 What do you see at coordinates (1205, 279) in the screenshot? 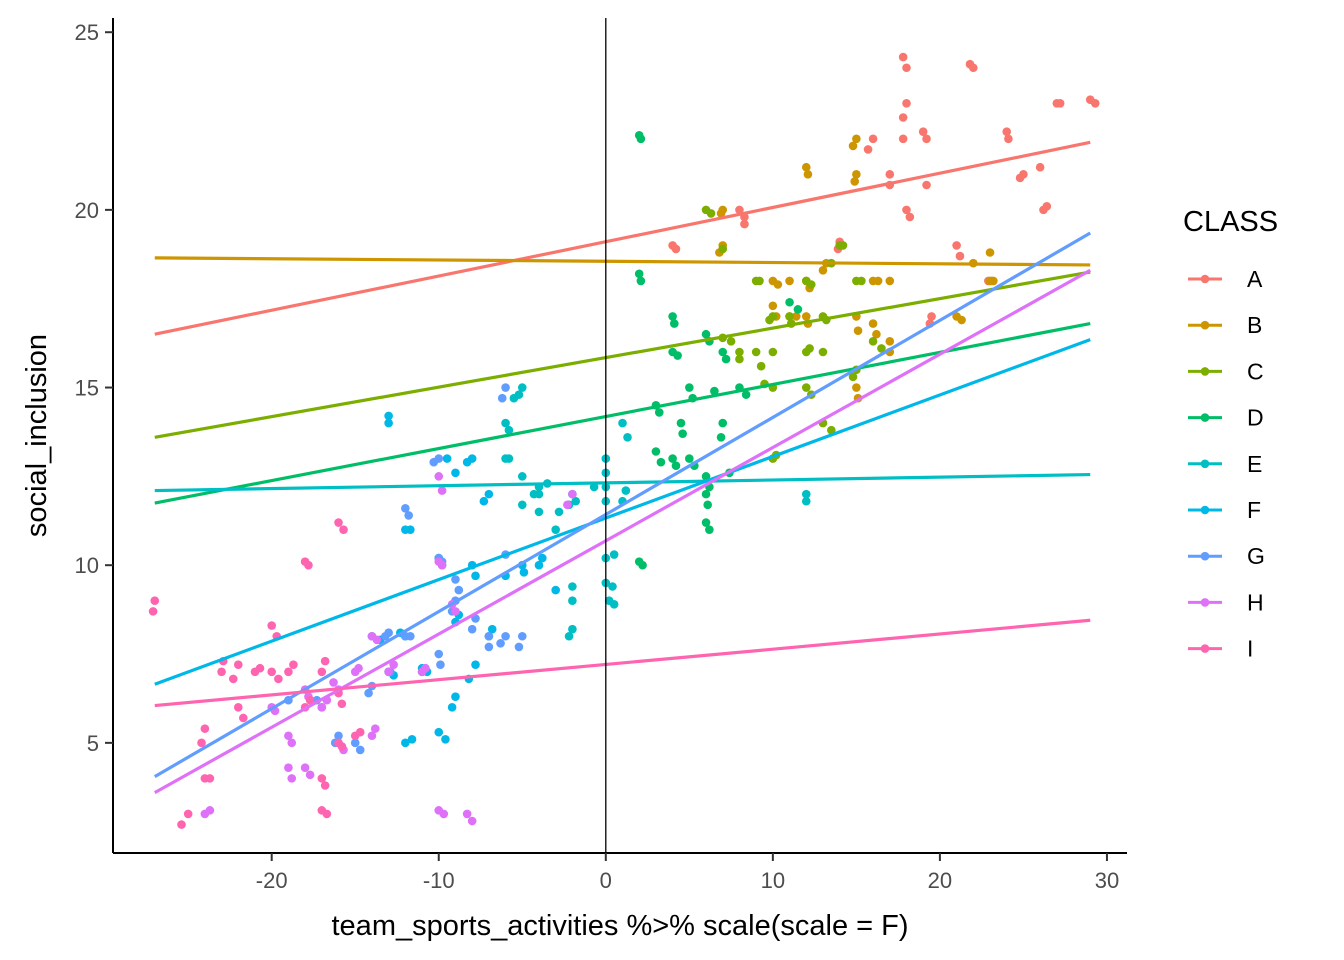
I see `legend-key-point-a` at bounding box center [1205, 279].